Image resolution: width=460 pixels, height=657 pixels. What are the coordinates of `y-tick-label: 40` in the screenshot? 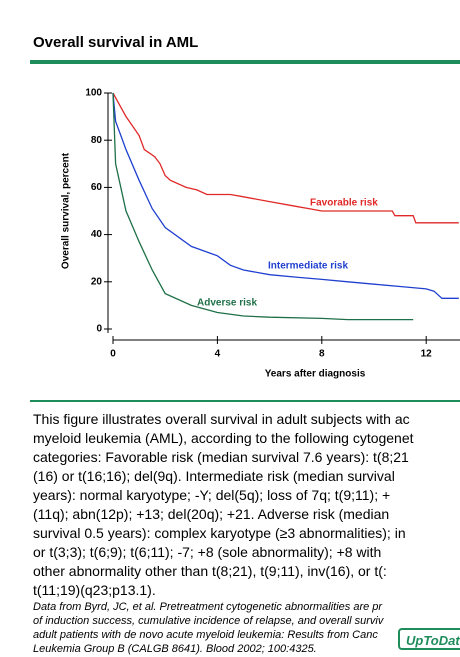 It's located at (97, 234).